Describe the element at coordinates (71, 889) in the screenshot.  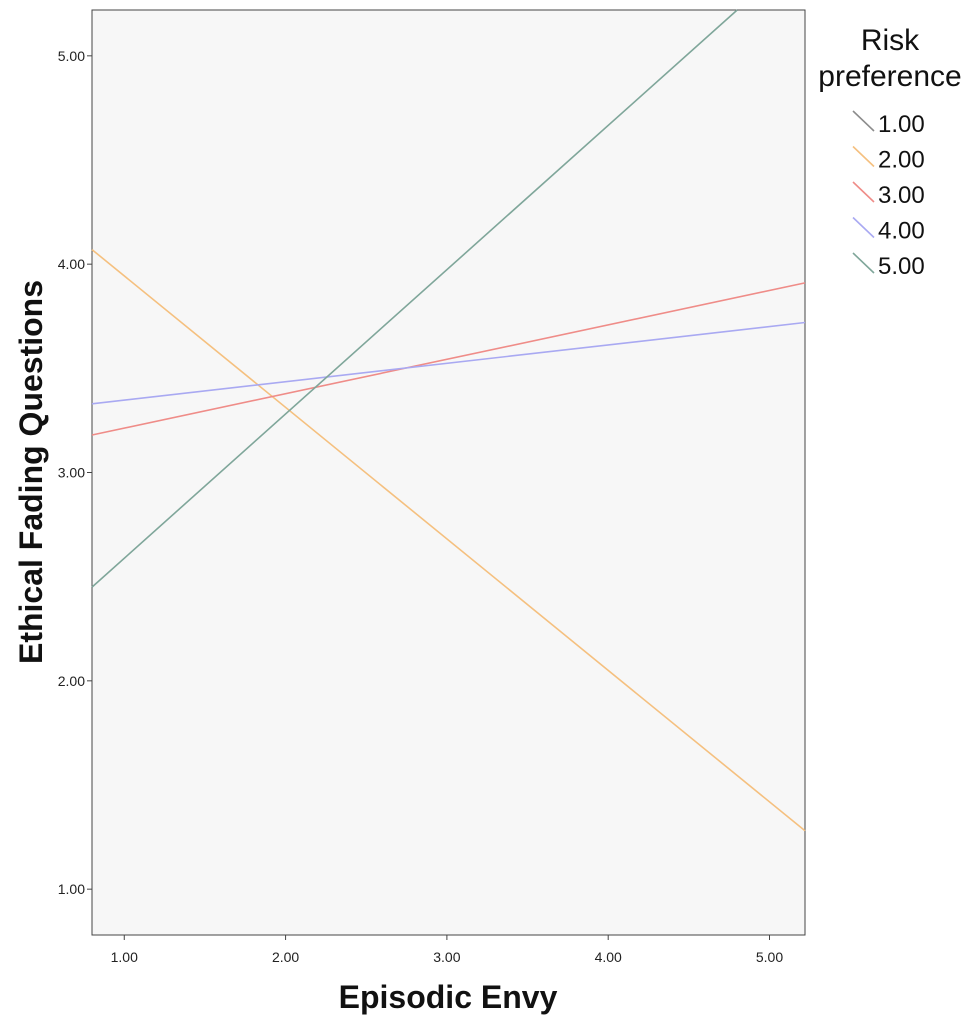
I see `y-tick-label: 1.00` at that location.